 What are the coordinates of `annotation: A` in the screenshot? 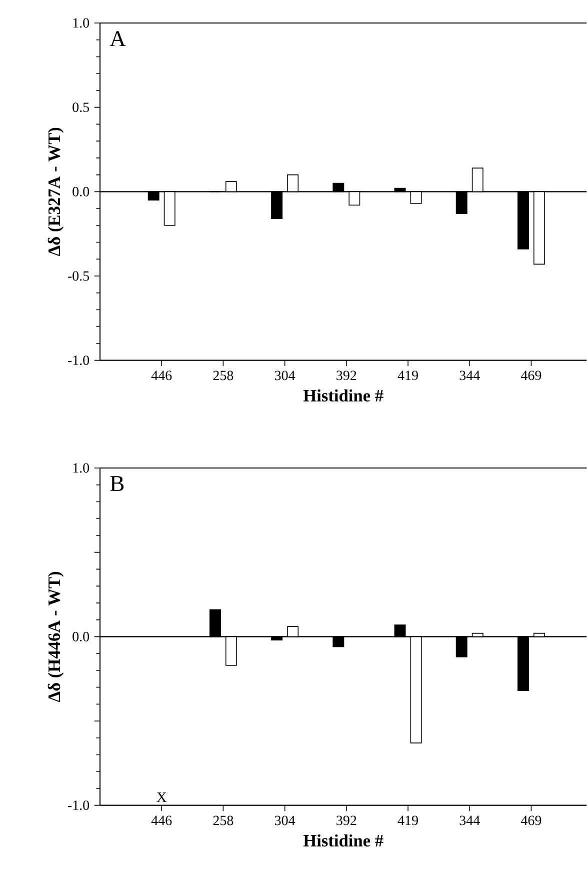 It's located at (118, 38).